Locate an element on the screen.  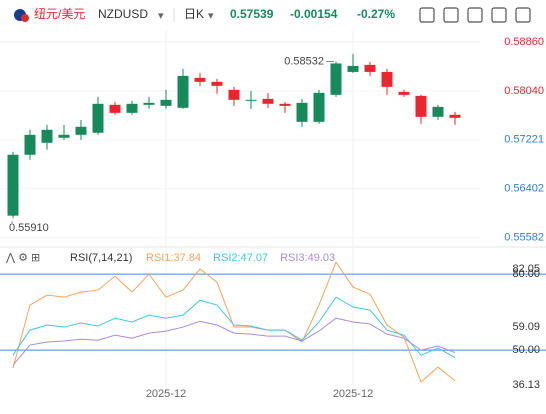
y-tick-label: 0.57221 is located at coordinates (524, 140).